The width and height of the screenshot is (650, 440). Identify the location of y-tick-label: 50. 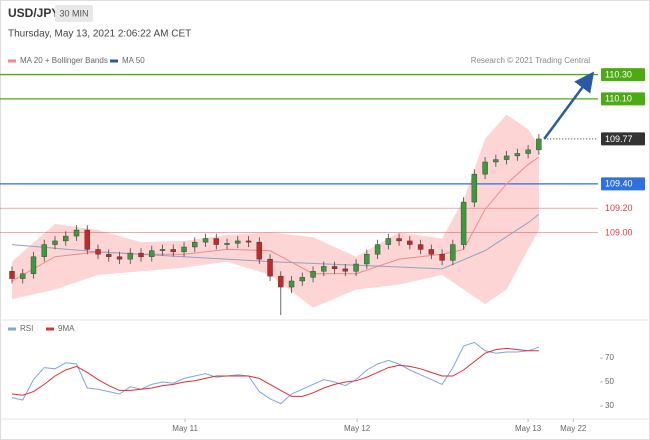
(609, 381).